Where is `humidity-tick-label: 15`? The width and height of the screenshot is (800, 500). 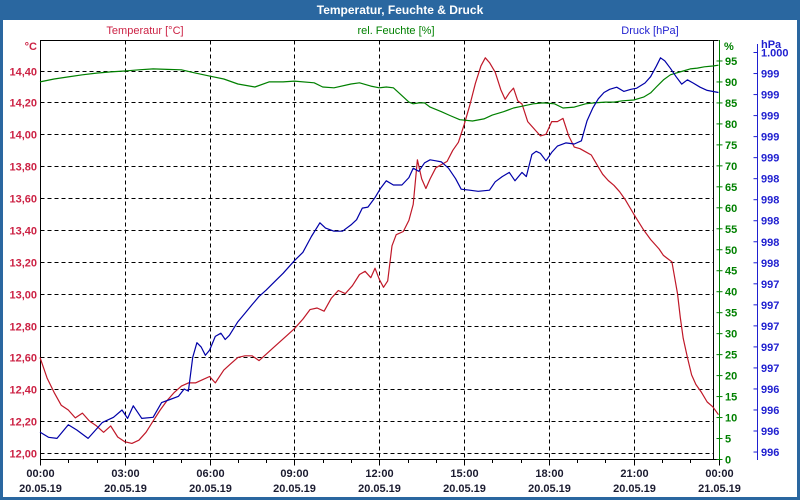
humidity-tick-label: 15 is located at coordinates (731, 398).